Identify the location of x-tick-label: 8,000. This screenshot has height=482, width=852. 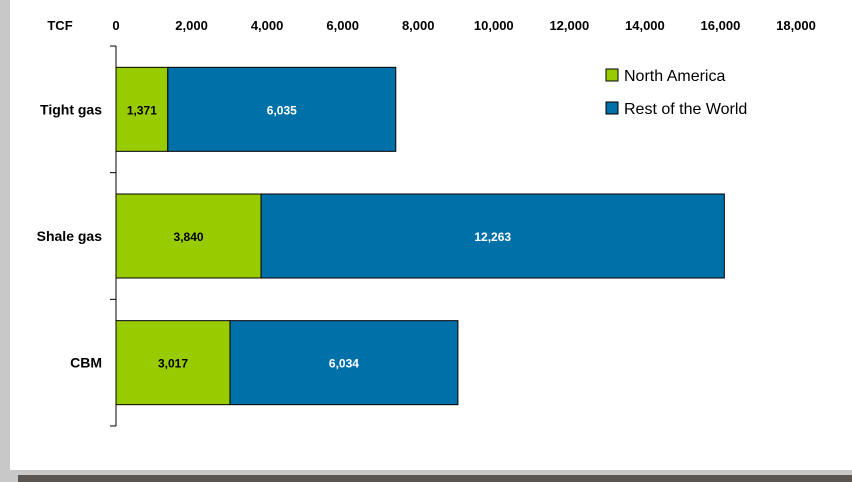
(418, 25).